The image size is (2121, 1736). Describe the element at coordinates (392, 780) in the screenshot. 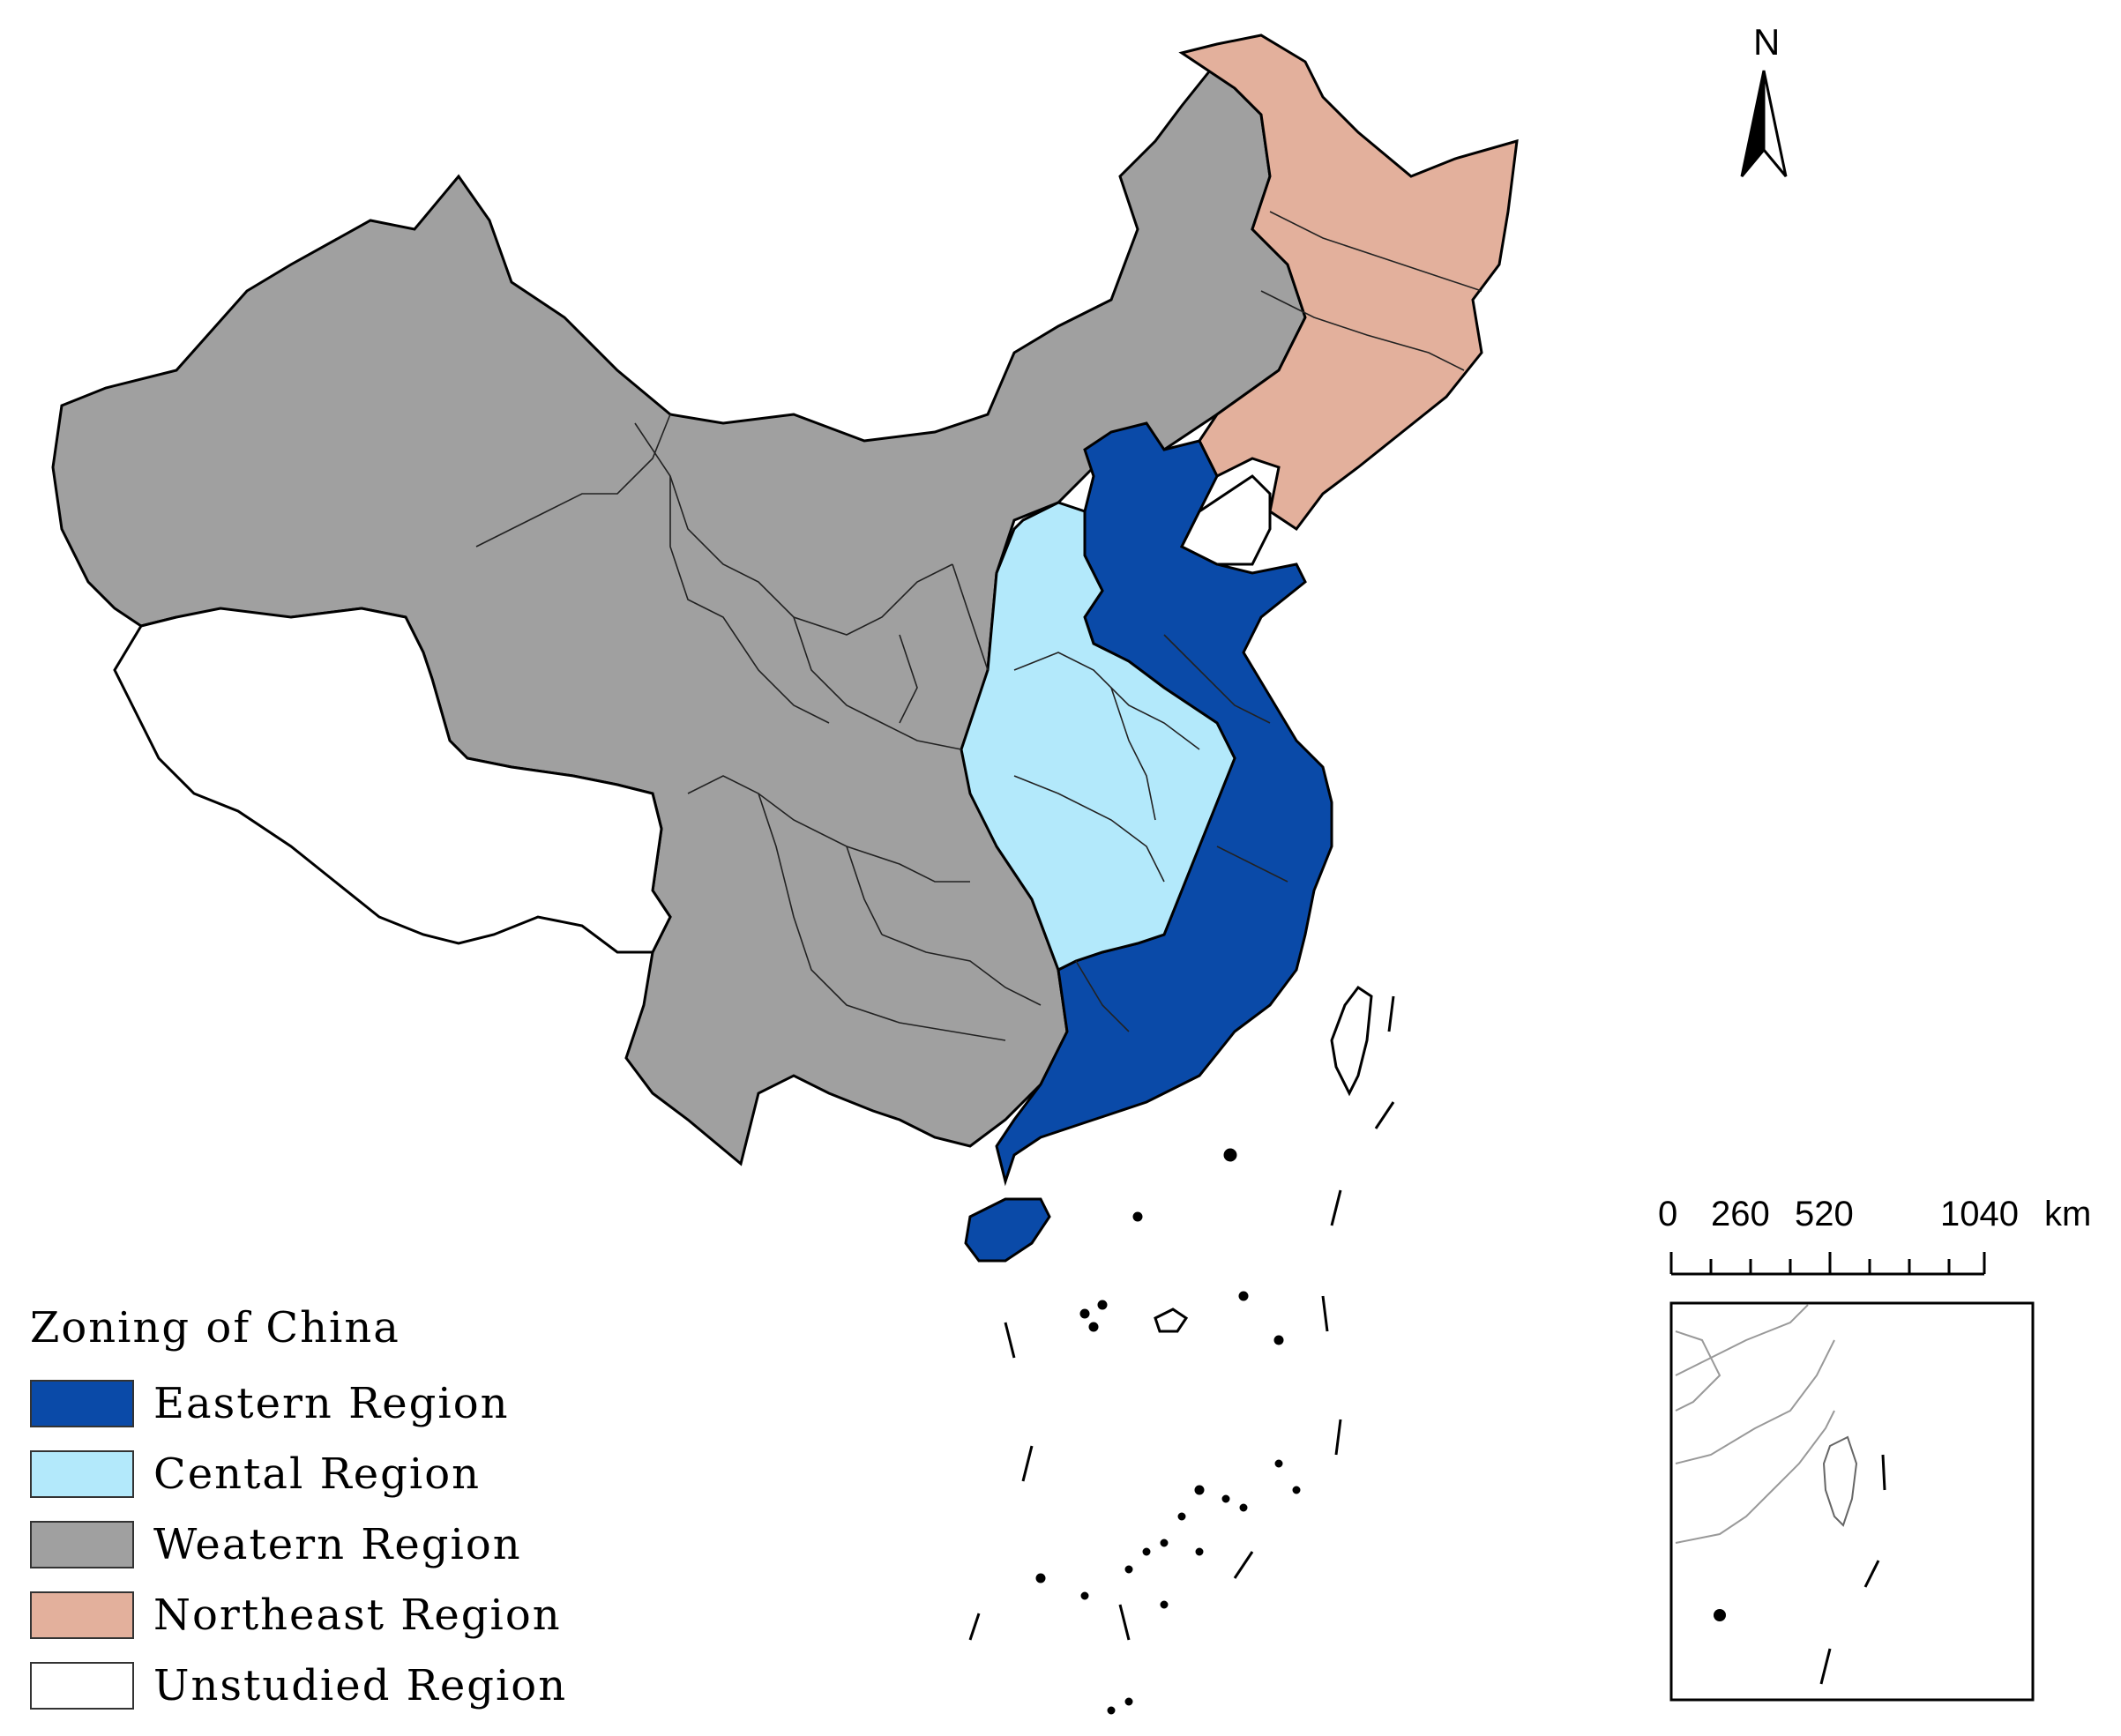

I see `unstudied-region` at that location.